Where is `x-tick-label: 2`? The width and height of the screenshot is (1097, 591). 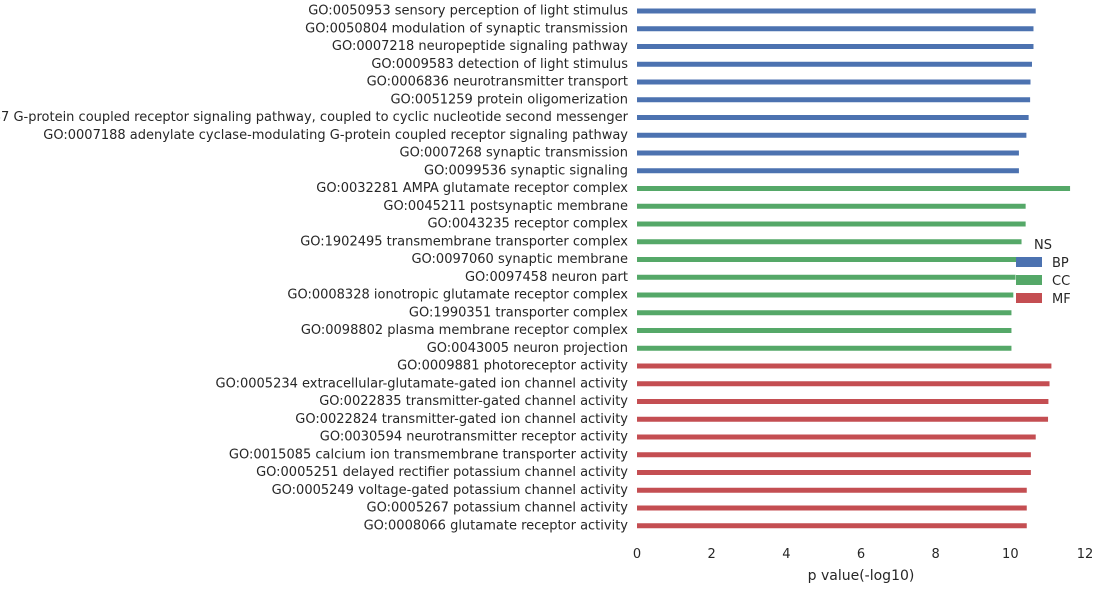 x-tick-label: 2 is located at coordinates (712, 554).